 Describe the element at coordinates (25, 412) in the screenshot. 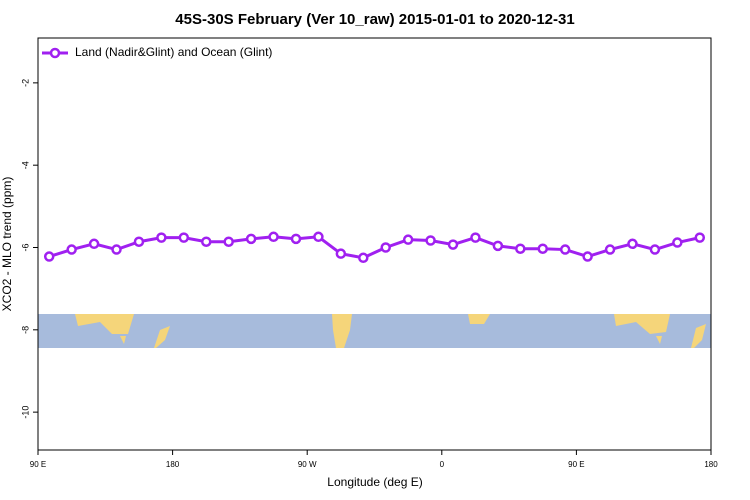

I see `y-tick-label: -10` at that location.